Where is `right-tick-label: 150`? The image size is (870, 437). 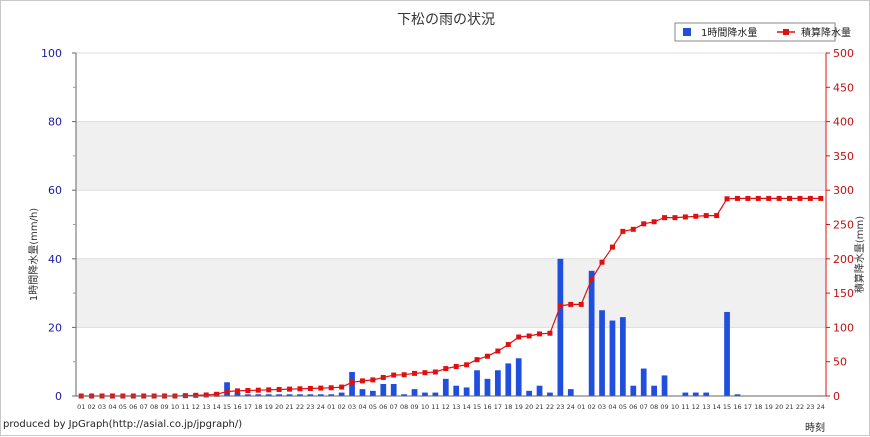
right-tick-label: 150 is located at coordinates (843, 293).